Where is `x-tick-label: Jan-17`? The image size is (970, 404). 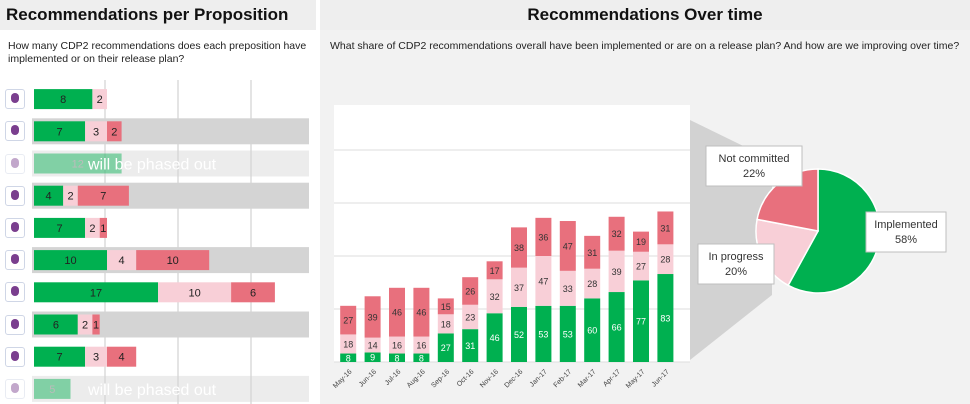
x-tick-label: Jan-17 is located at coordinates (539, 378).